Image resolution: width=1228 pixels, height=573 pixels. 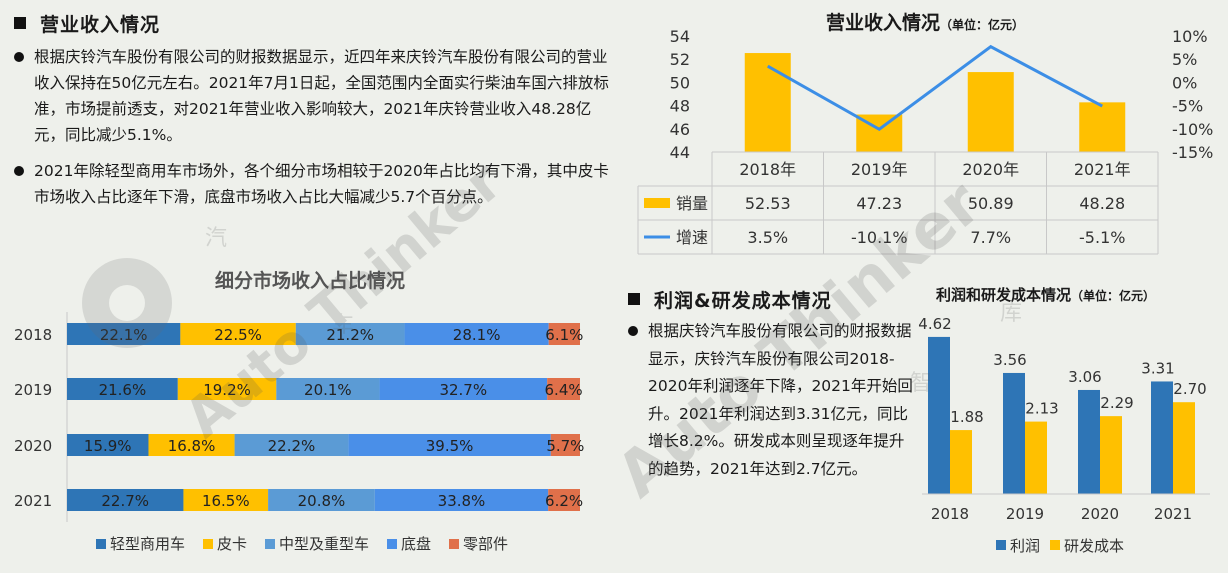 I want to click on revenue-value-cell: 50.89, so click(x=991, y=203).